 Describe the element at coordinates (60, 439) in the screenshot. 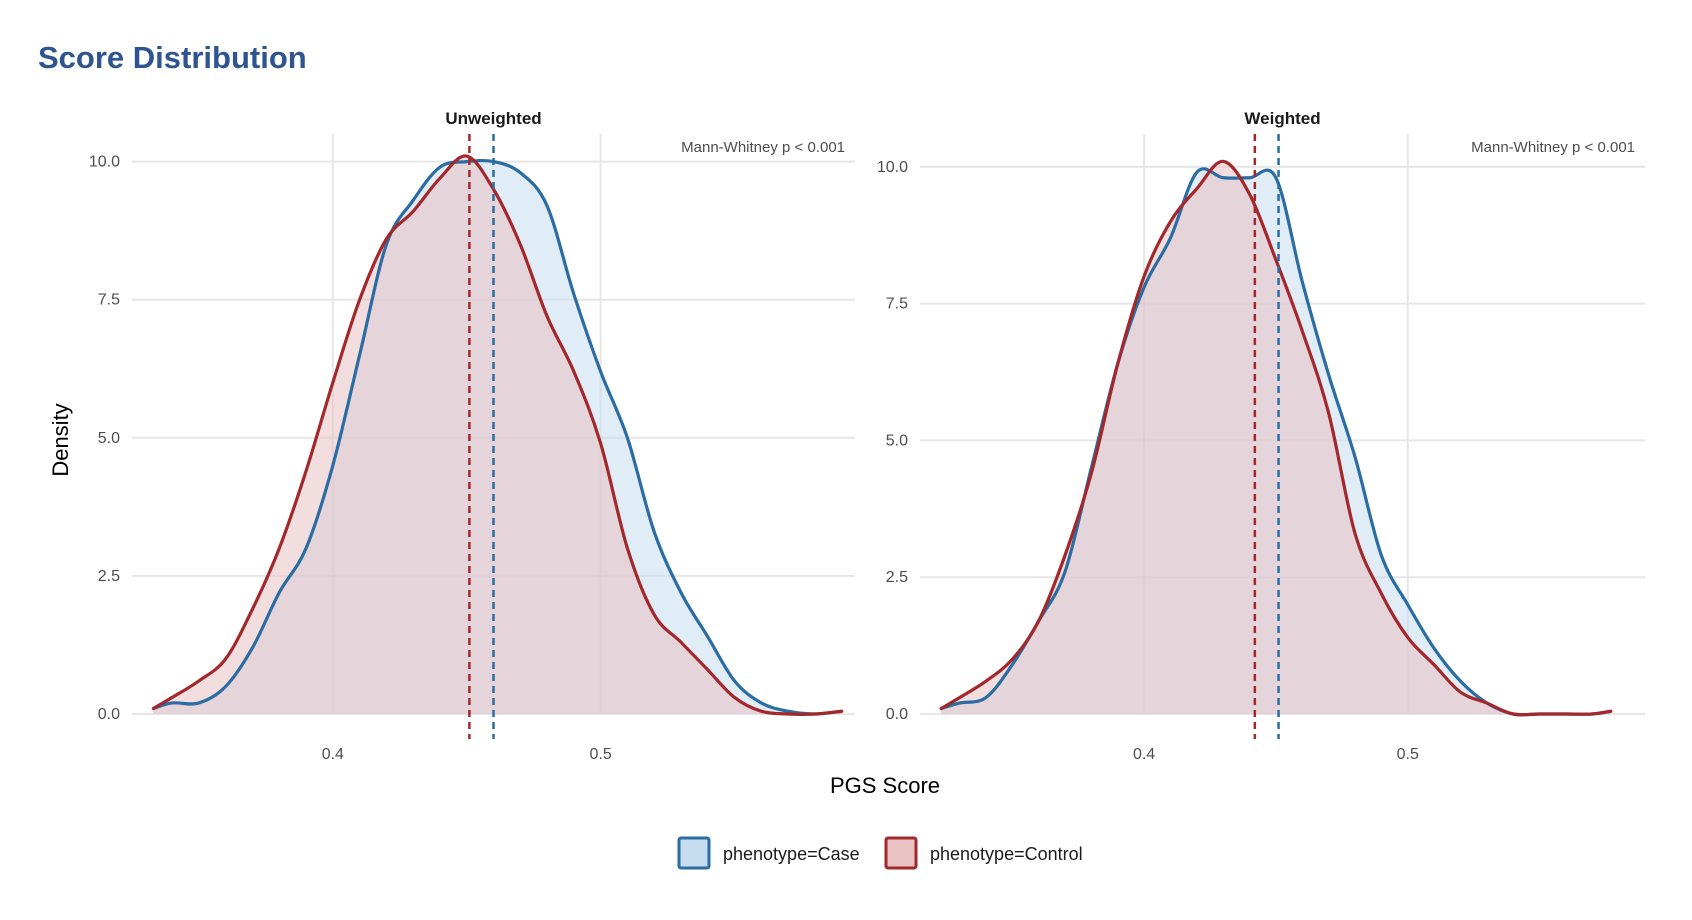

I see `y-axis-title: Density` at that location.